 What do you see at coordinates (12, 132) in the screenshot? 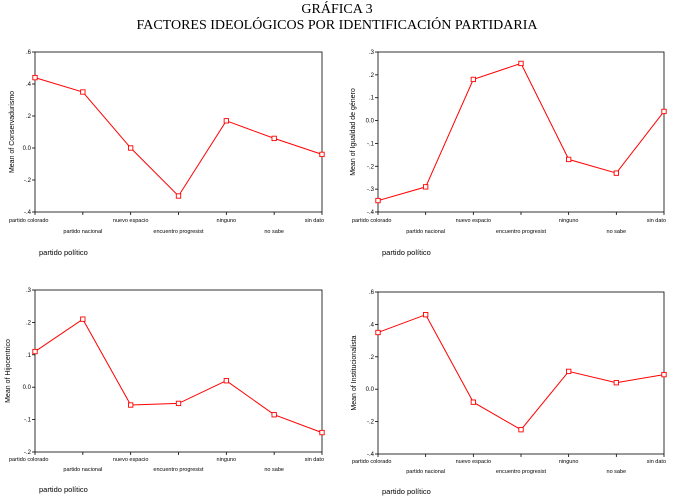
I see `y-axis-title: Mean of Conservadurismo` at bounding box center [12, 132].